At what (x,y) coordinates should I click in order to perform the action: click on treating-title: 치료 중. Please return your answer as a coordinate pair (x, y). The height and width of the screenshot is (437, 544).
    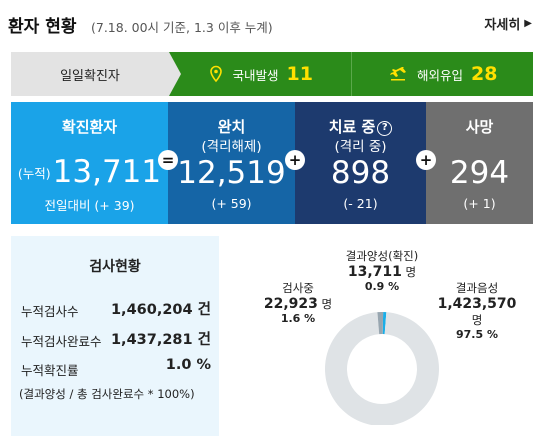
    Looking at the image, I should click on (352, 127).